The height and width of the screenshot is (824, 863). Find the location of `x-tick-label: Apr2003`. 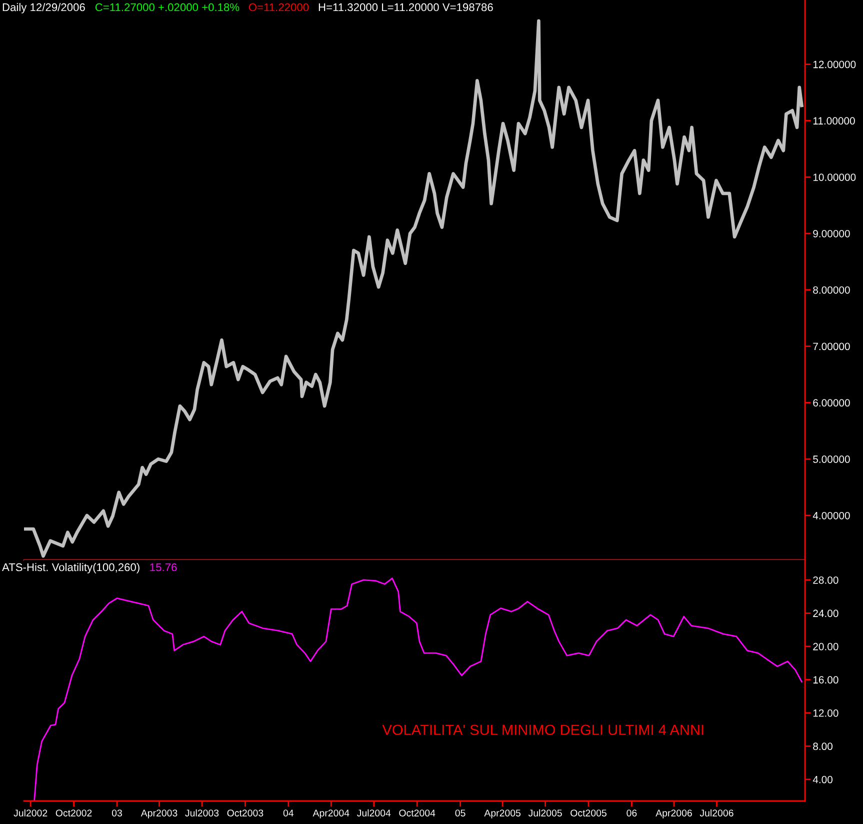

x-tick-label: Apr2003 is located at coordinates (159, 814).